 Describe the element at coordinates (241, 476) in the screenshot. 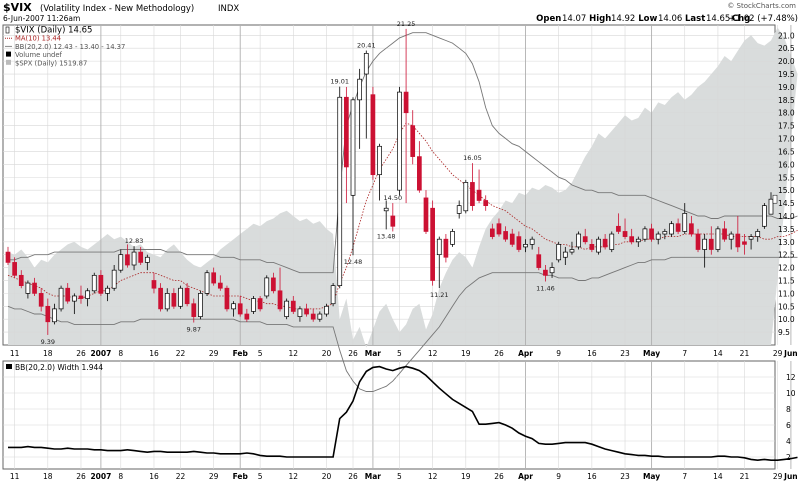

I see `x-tick-label-lower: Feb` at that location.